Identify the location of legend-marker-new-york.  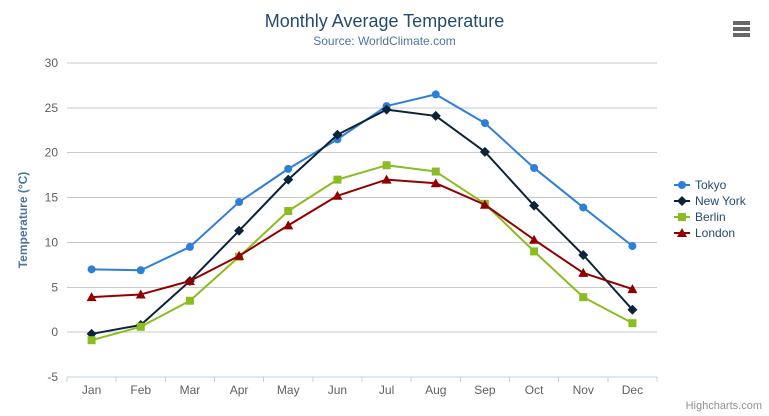
(682, 201).